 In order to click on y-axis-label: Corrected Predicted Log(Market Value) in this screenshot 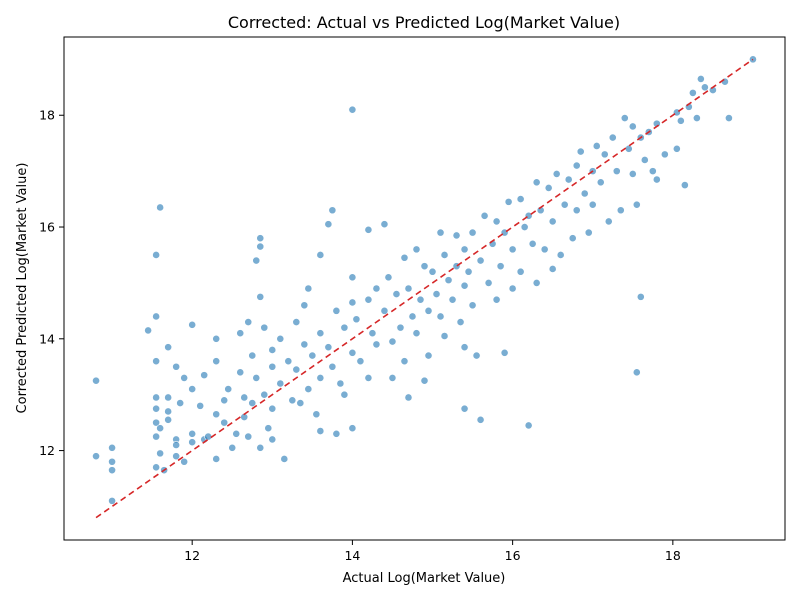, I will do `click(22, 288)`.